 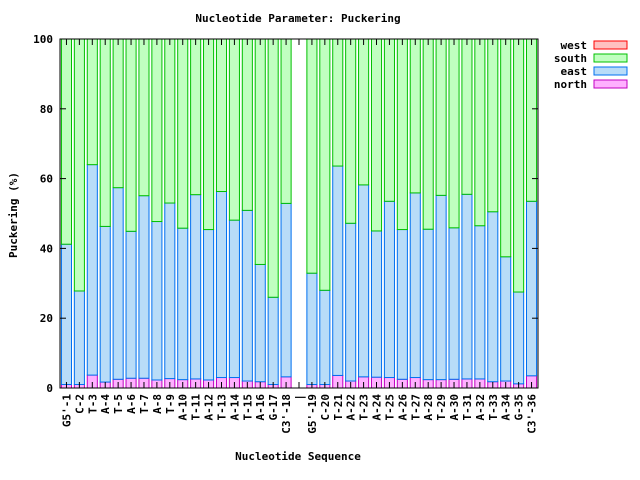 I want to click on y-axis-label: Puckering (%), so click(x=13, y=215).